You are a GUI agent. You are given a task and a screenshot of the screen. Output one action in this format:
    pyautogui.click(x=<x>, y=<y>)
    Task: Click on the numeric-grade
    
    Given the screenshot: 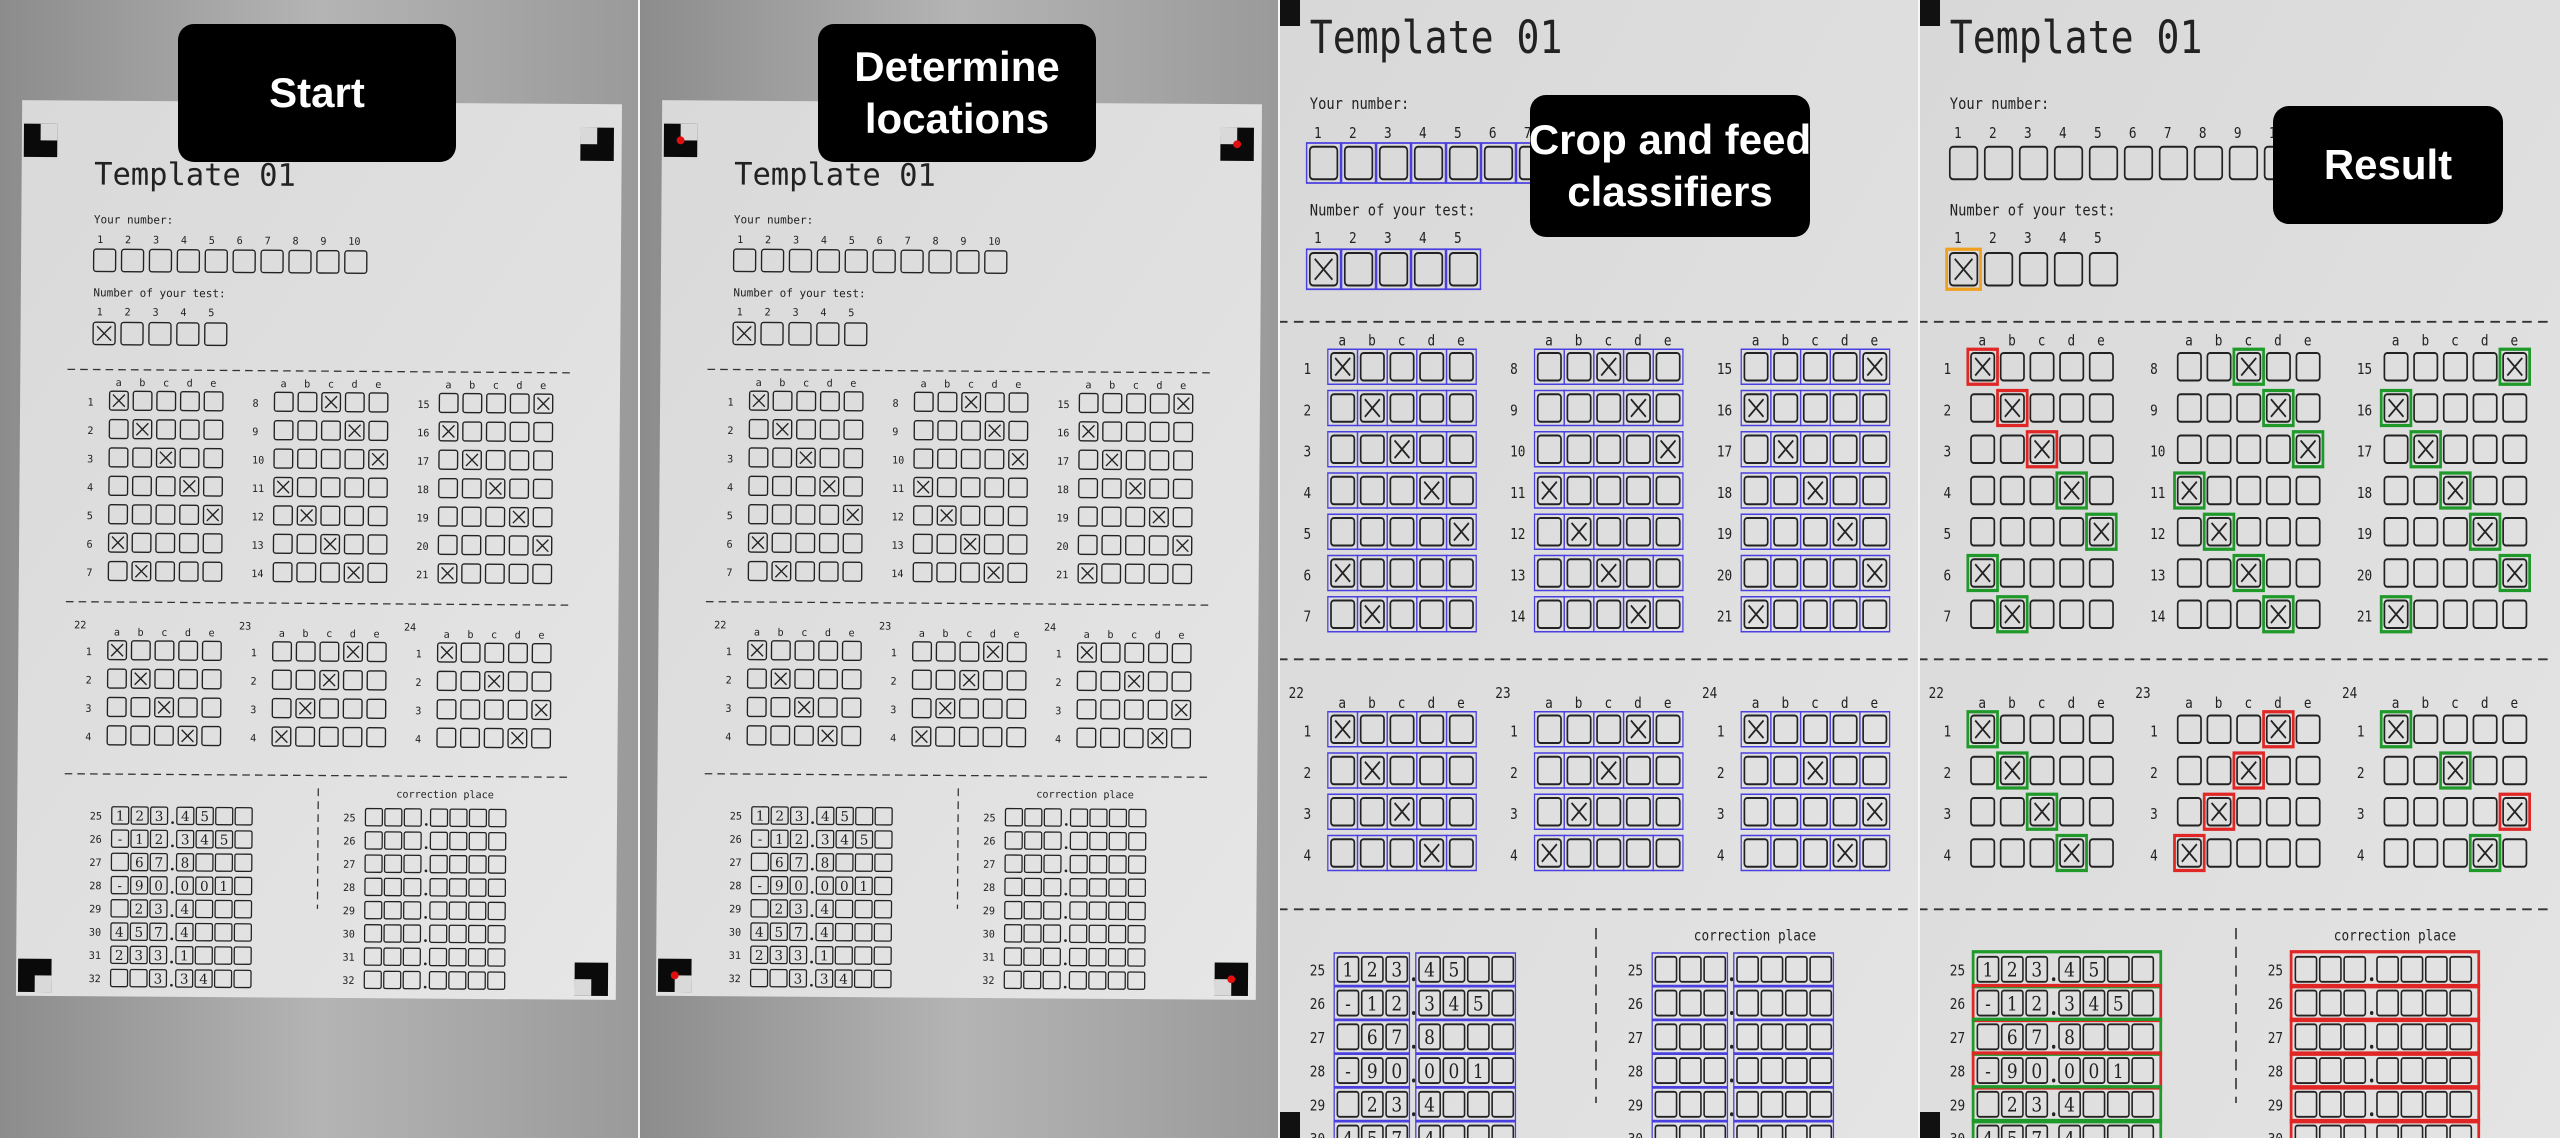 What is the action you would take?
    pyautogui.click(x=2067, y=1128)
    